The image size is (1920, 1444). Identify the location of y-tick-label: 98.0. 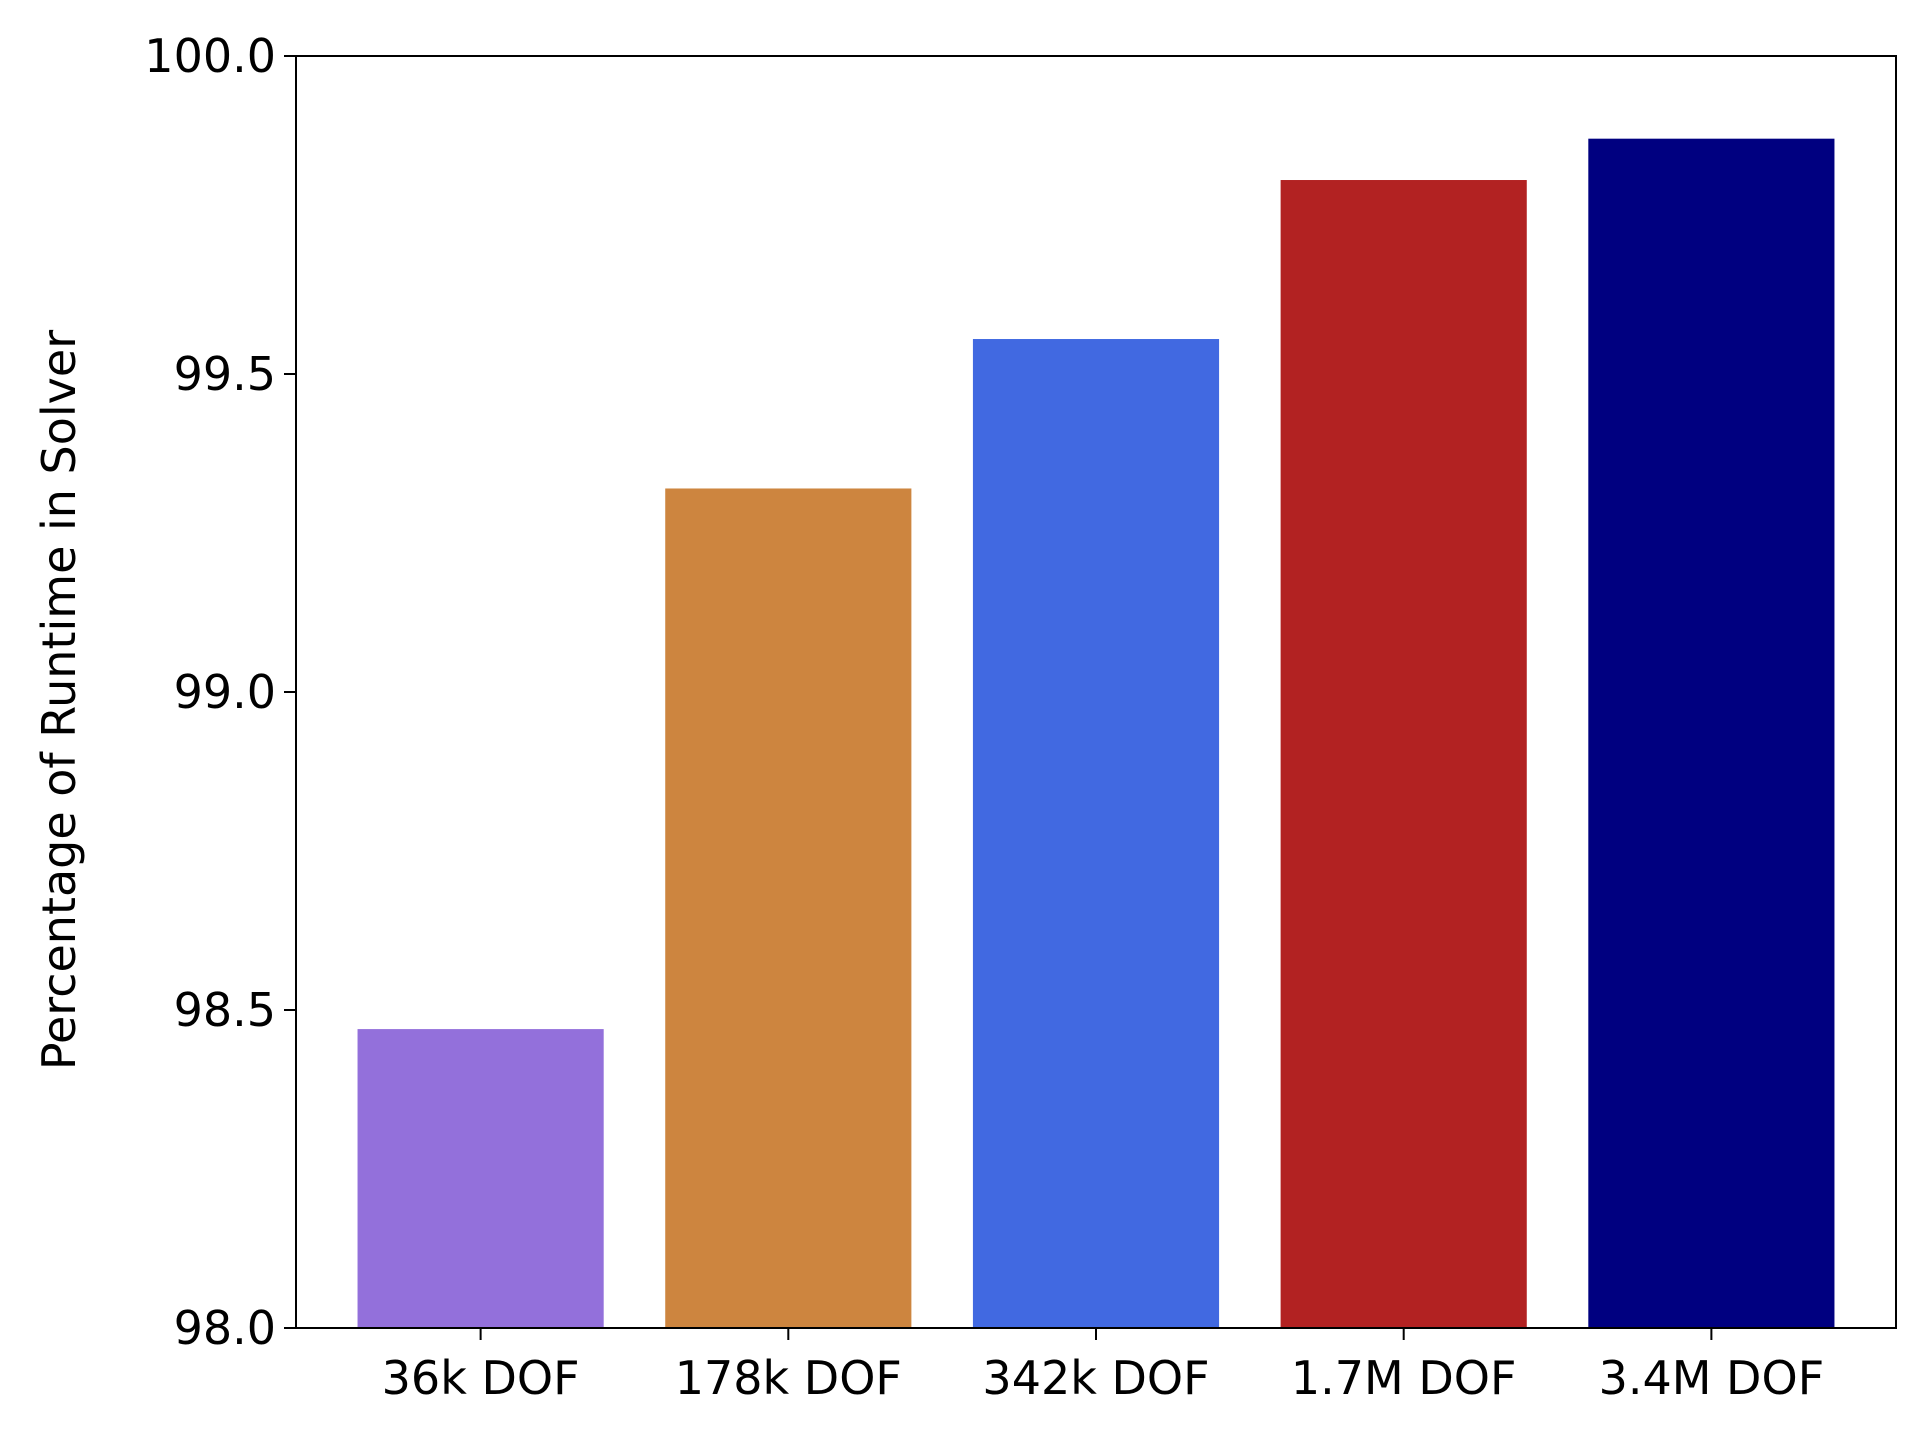
(225, 1328).